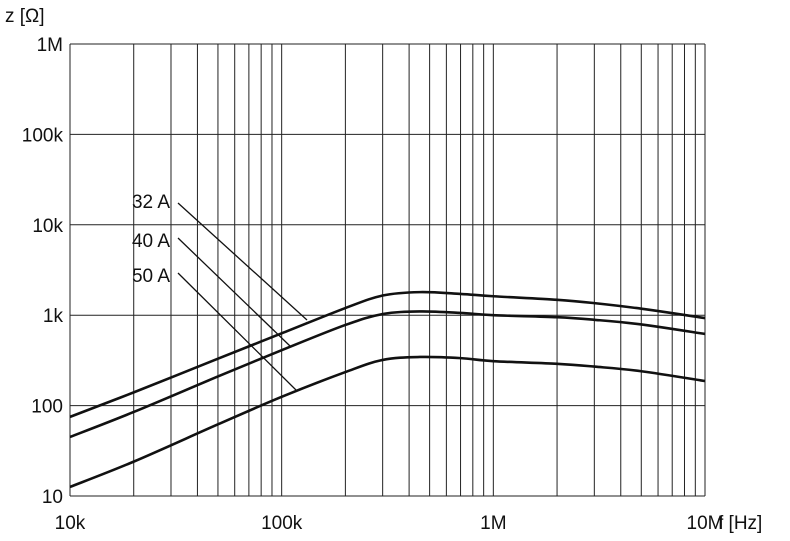 This screenshot has height=541, width=790. Describe the element at coordinates (151, 241) in the screenshot. I see `series-label: 40 A` at that location.